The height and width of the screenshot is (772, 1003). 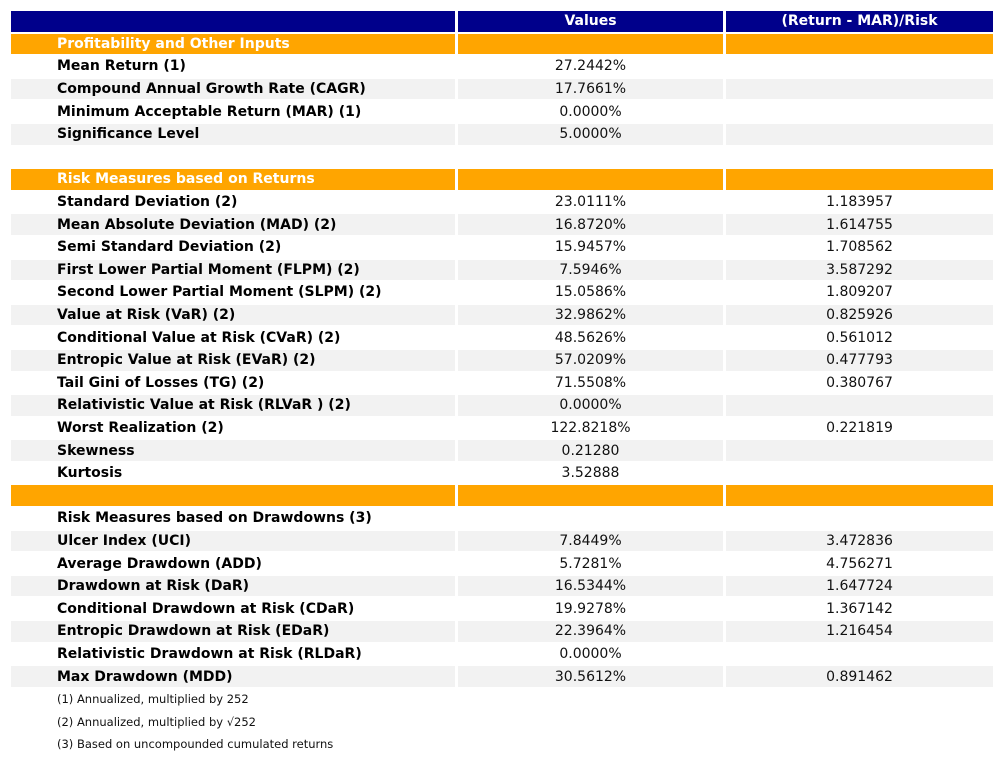 I want to click on row-value: 122.8218%, so click(x=590, y=427).